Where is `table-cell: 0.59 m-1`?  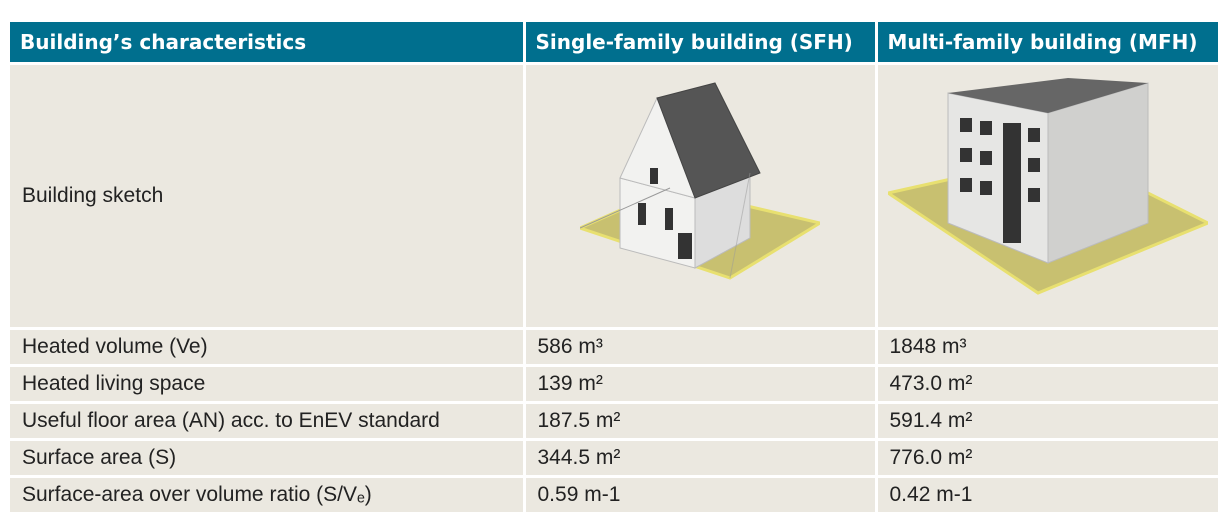 table-cell: 0.59 m-1 is located at coordinates (700, 495).